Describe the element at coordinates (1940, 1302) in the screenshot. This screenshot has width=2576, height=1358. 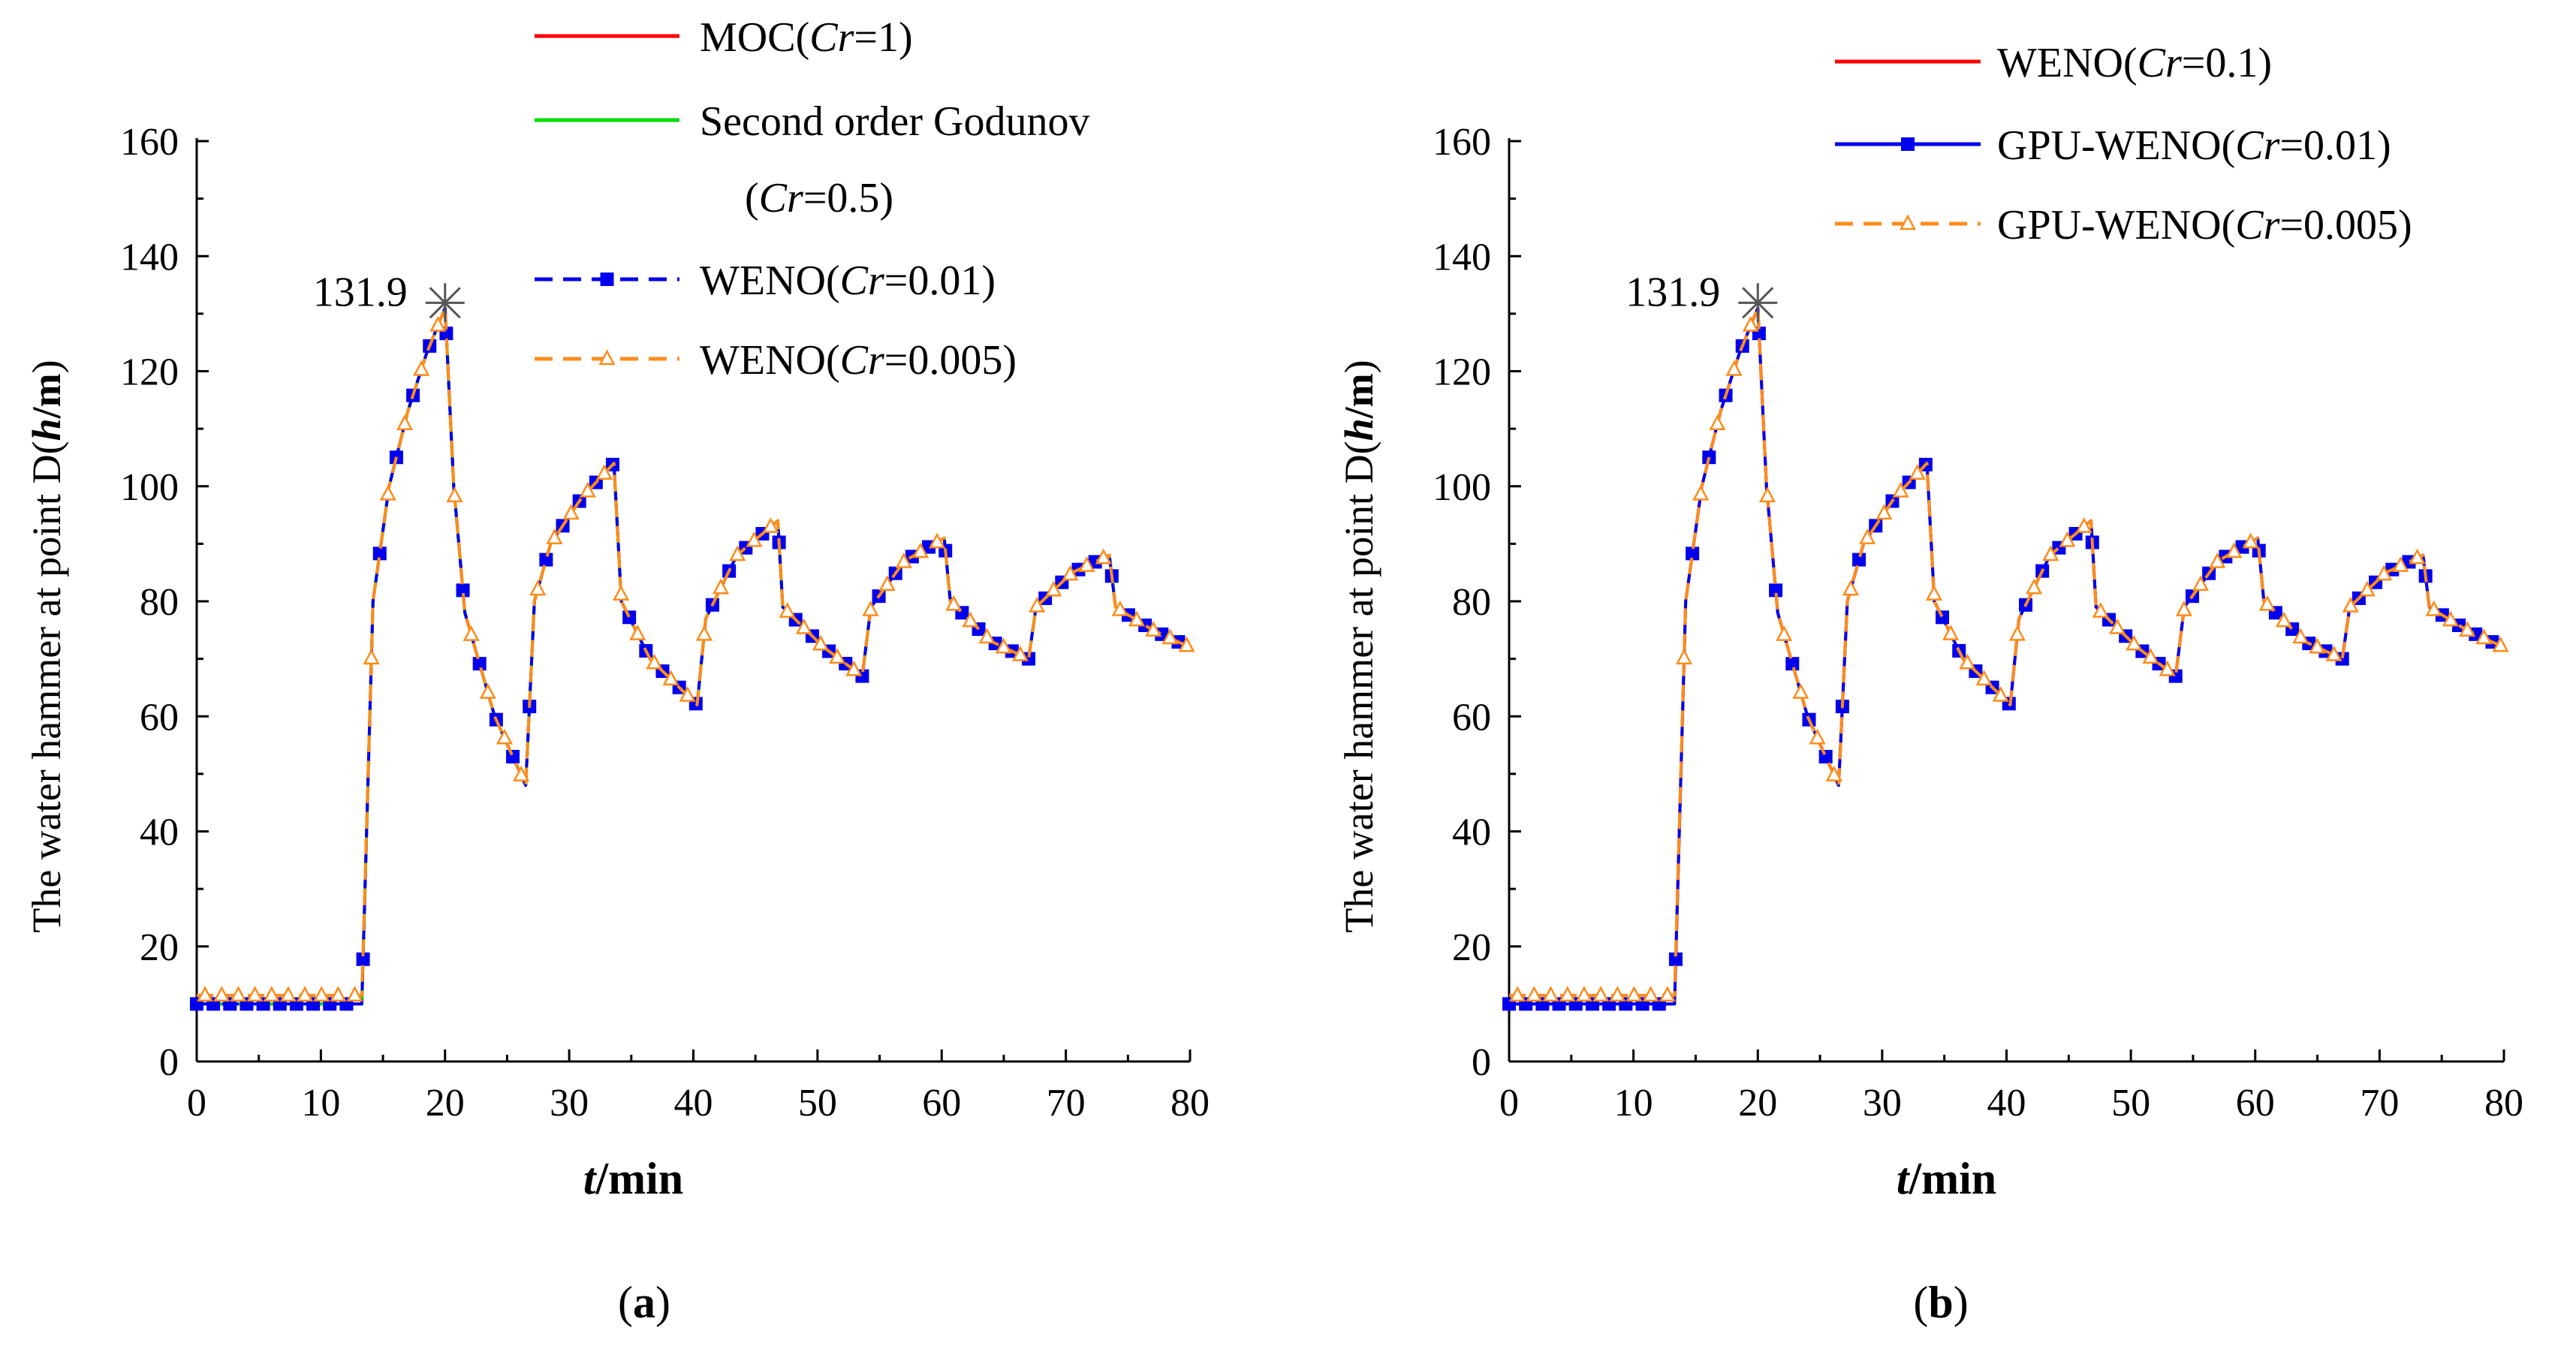
I see `panel-caption: (b)` at that location.